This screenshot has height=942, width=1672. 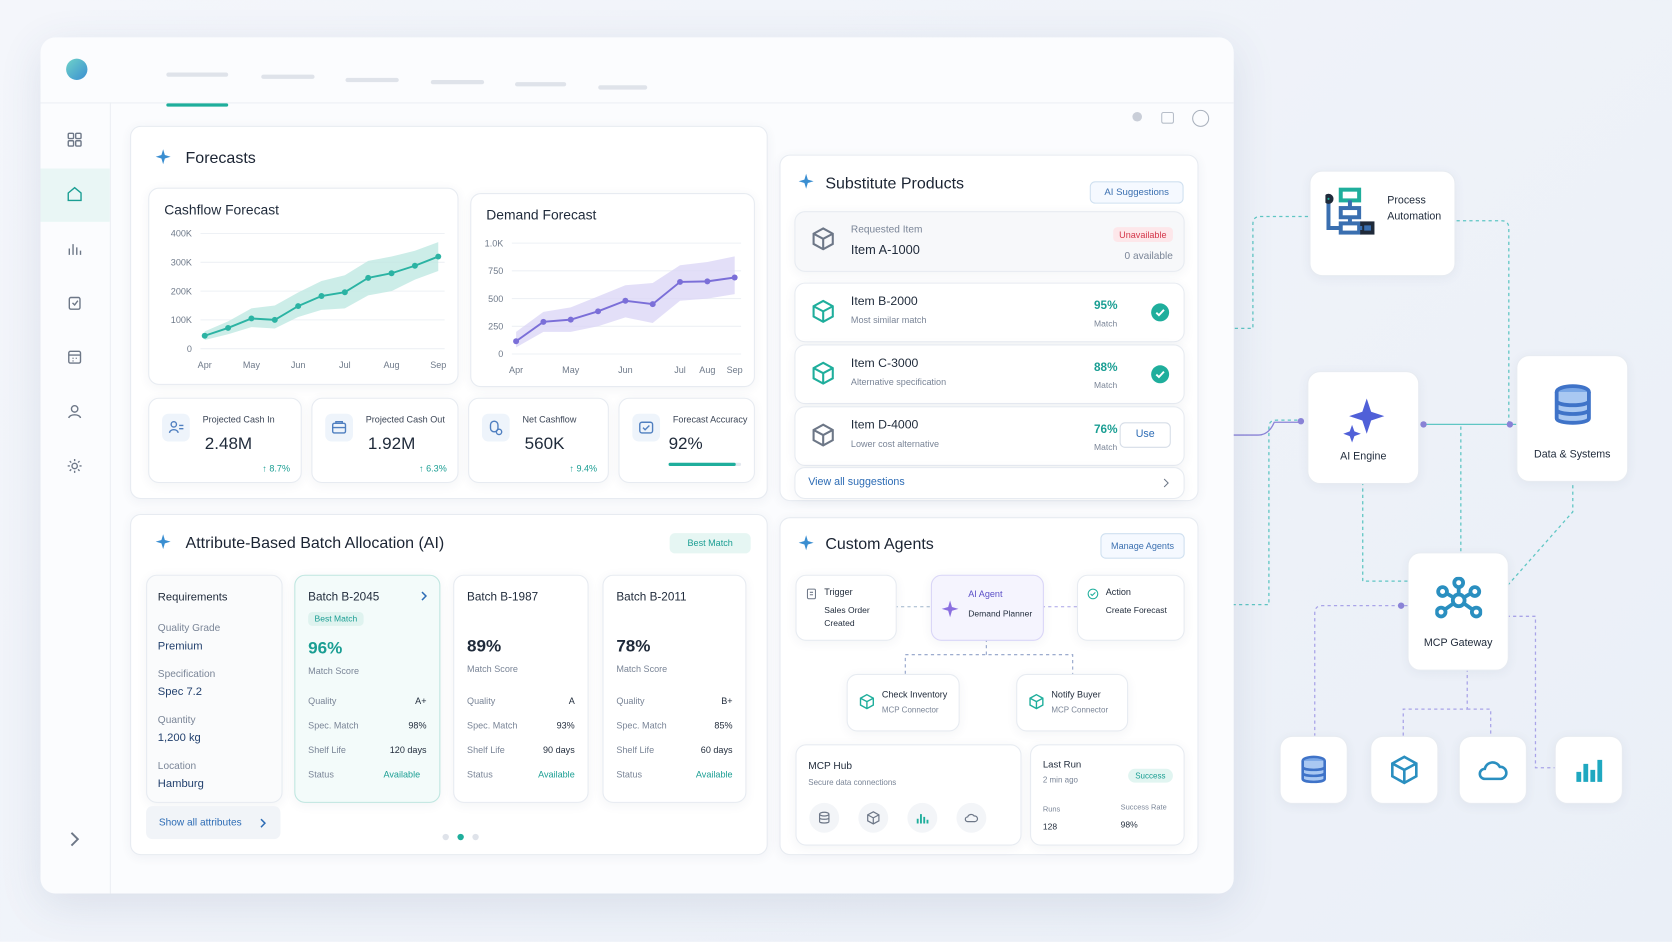 What do you see at coordinates (903, 702) in the screenshot?
I see `tool-card: Check Inventory MCP Connector` at bounding box center [903, 702].